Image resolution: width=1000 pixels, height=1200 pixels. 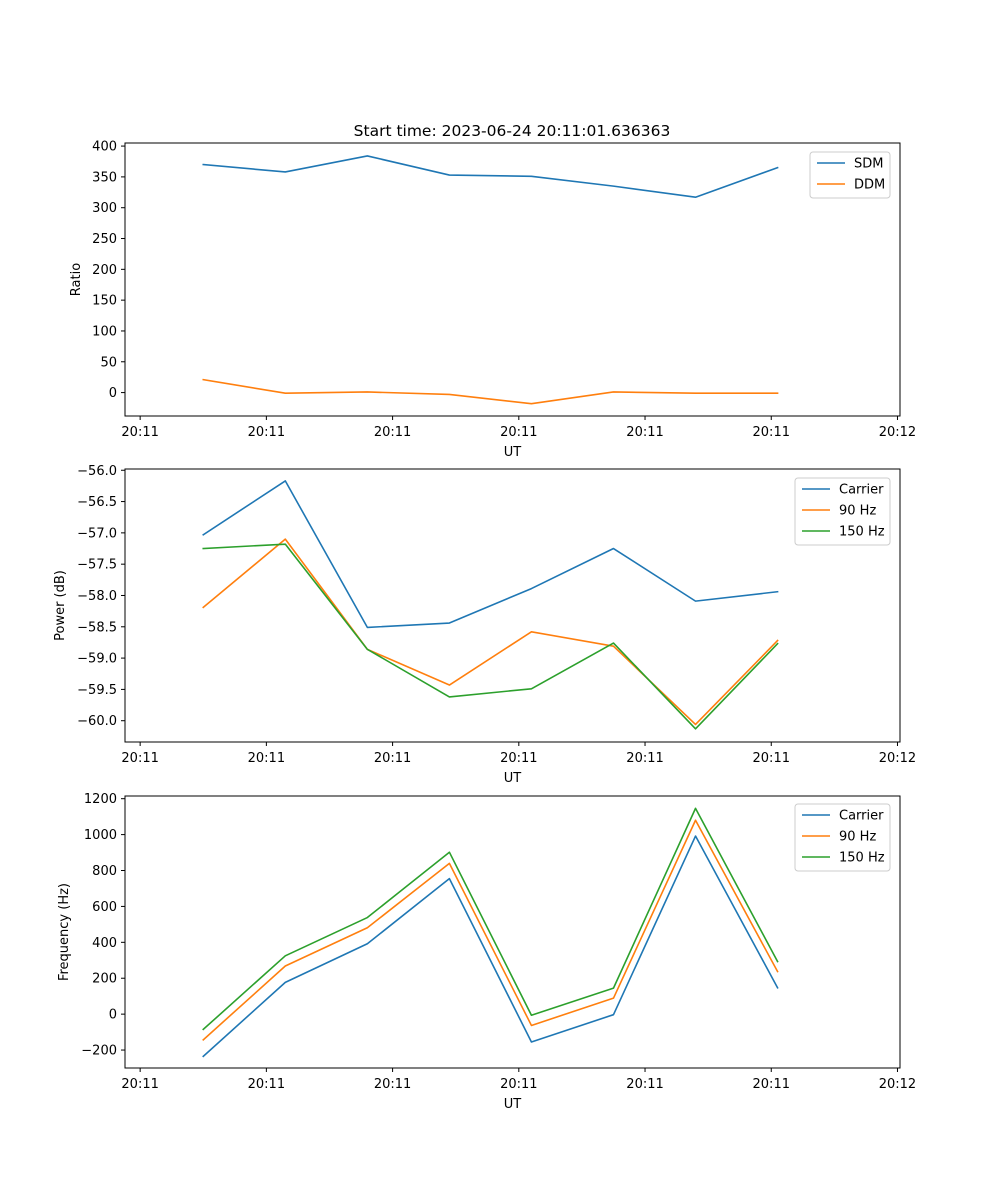 I want to click on y-tick-label: 350, so click(x=104, y=177).